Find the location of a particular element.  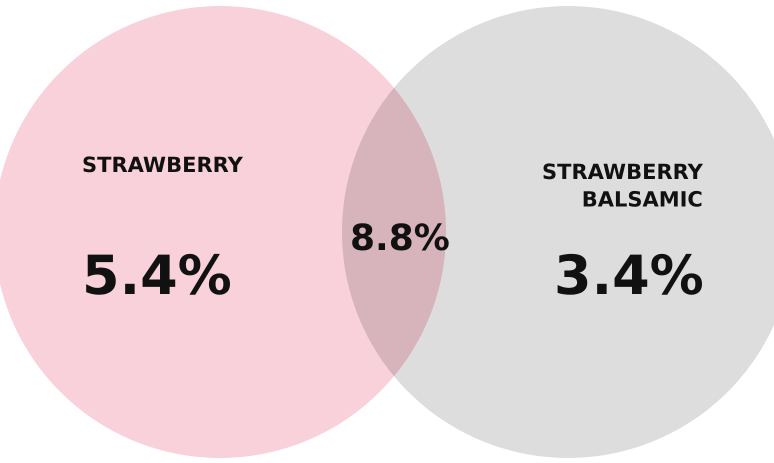

data-label: 8.8% is located at coordinates (400, 238).